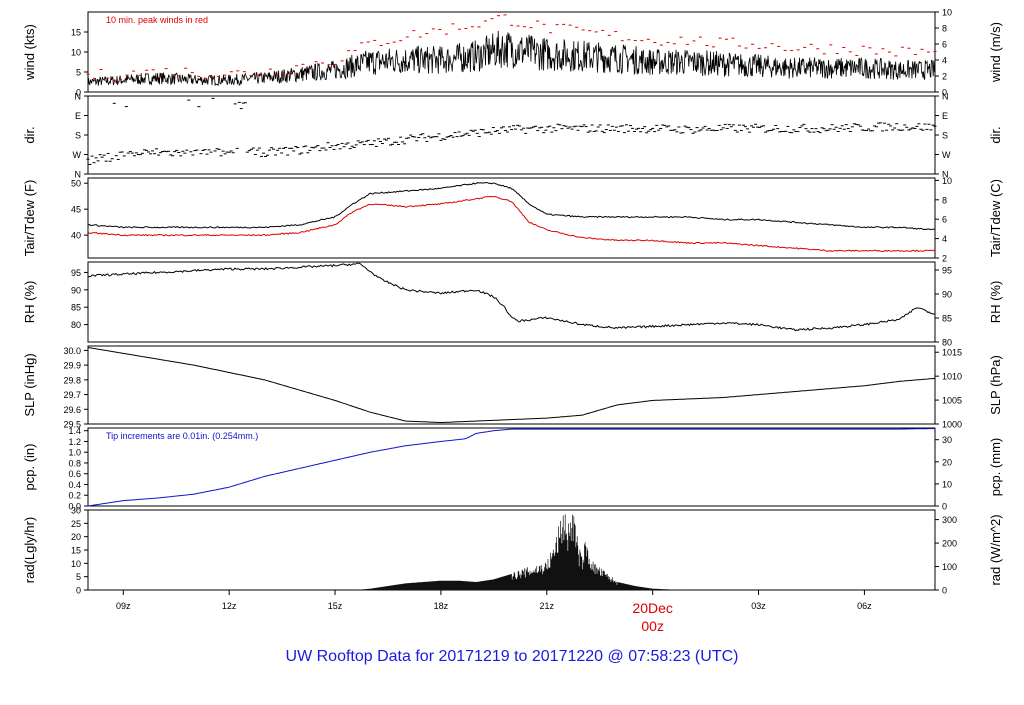 The image size is (1024, 705). I want to click on x-date-label: 20Dec, so click(652, 608).